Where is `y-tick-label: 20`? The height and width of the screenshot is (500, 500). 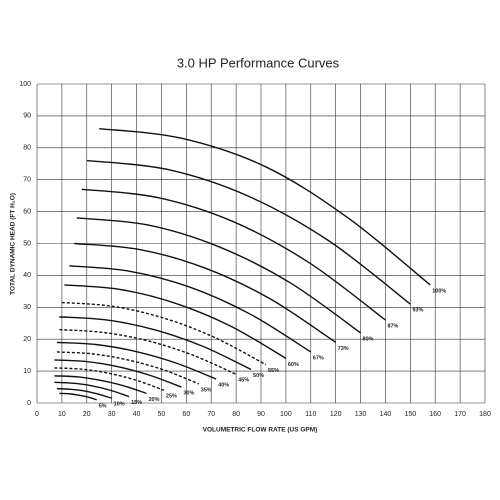
y-tick-label: 20 is located at coordinates (27, 339).